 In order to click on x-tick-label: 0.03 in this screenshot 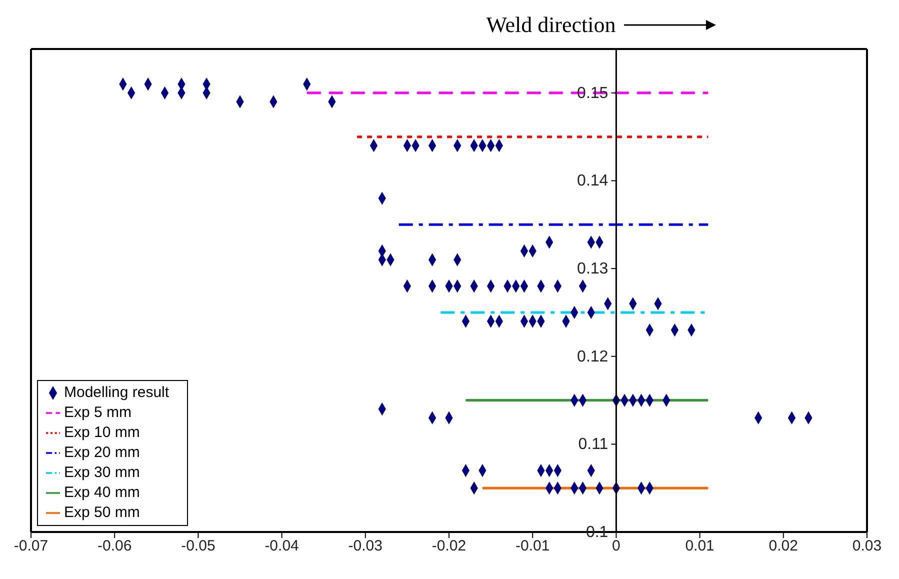, I will do `click(867, 546)`.